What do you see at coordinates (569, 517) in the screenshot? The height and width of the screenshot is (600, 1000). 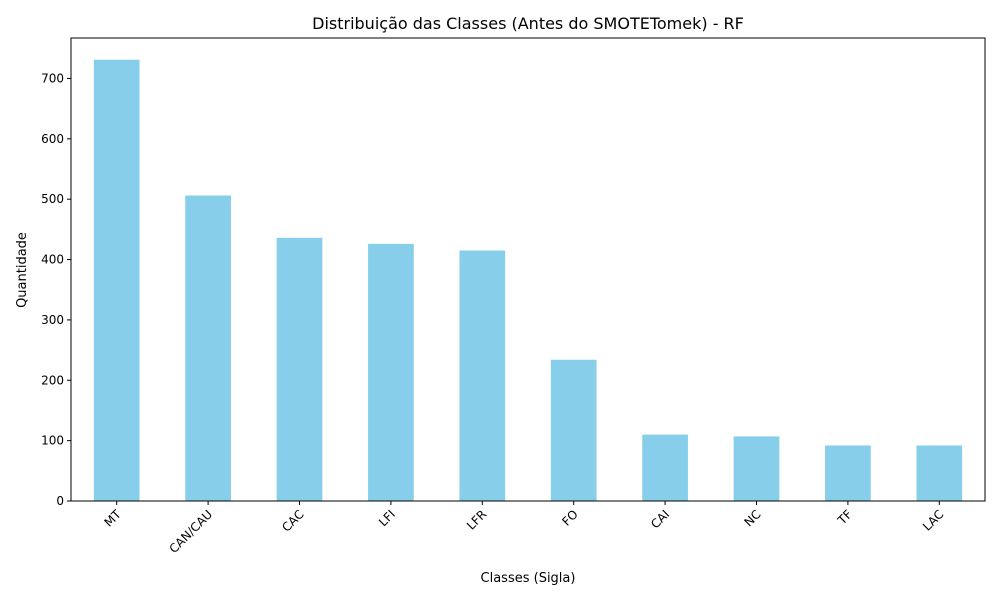 I see `x-tick-label: FO` at bounding box center [569, 517].